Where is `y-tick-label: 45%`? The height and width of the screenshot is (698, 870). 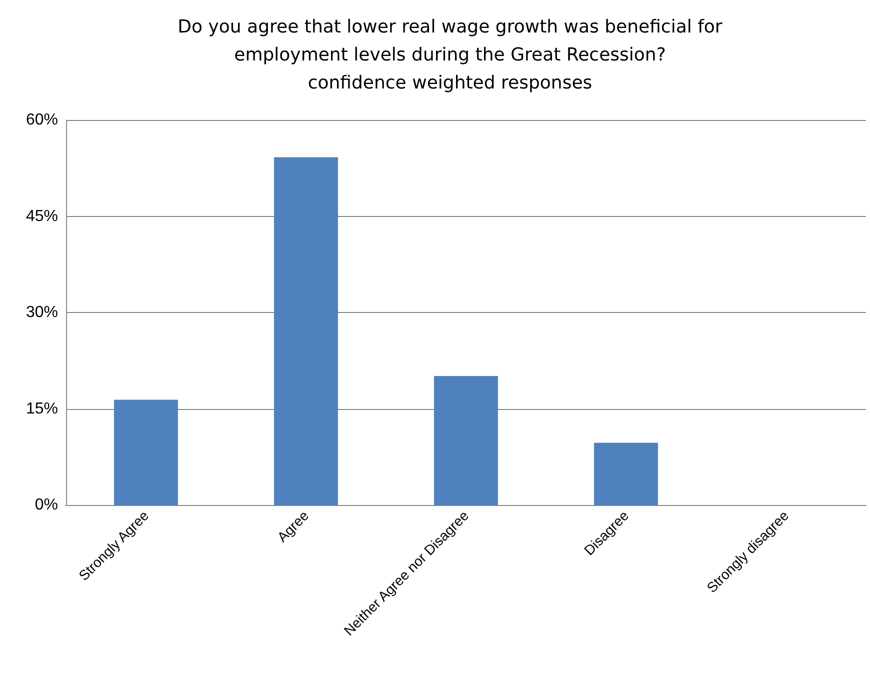
y-tick-label: 45% is located at coordinates (42, 216).